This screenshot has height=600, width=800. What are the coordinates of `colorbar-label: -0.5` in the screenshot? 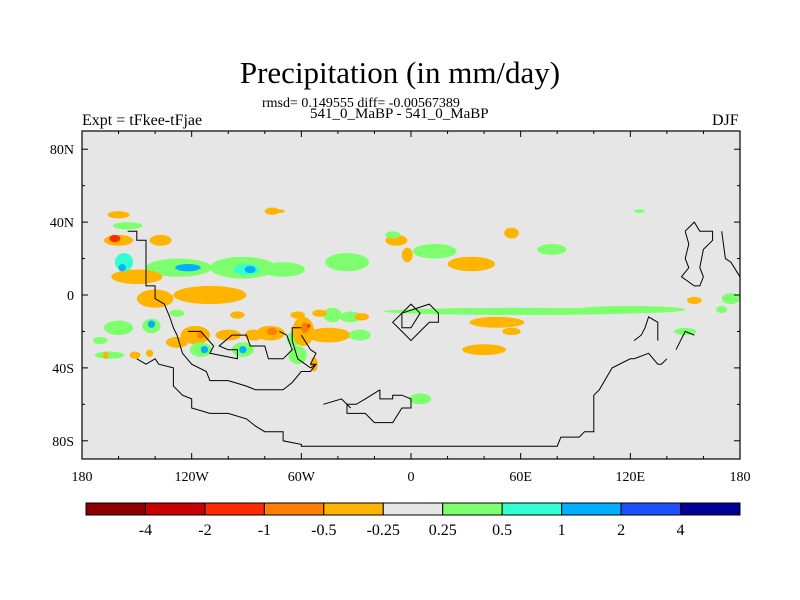 It's located at (323, 530).